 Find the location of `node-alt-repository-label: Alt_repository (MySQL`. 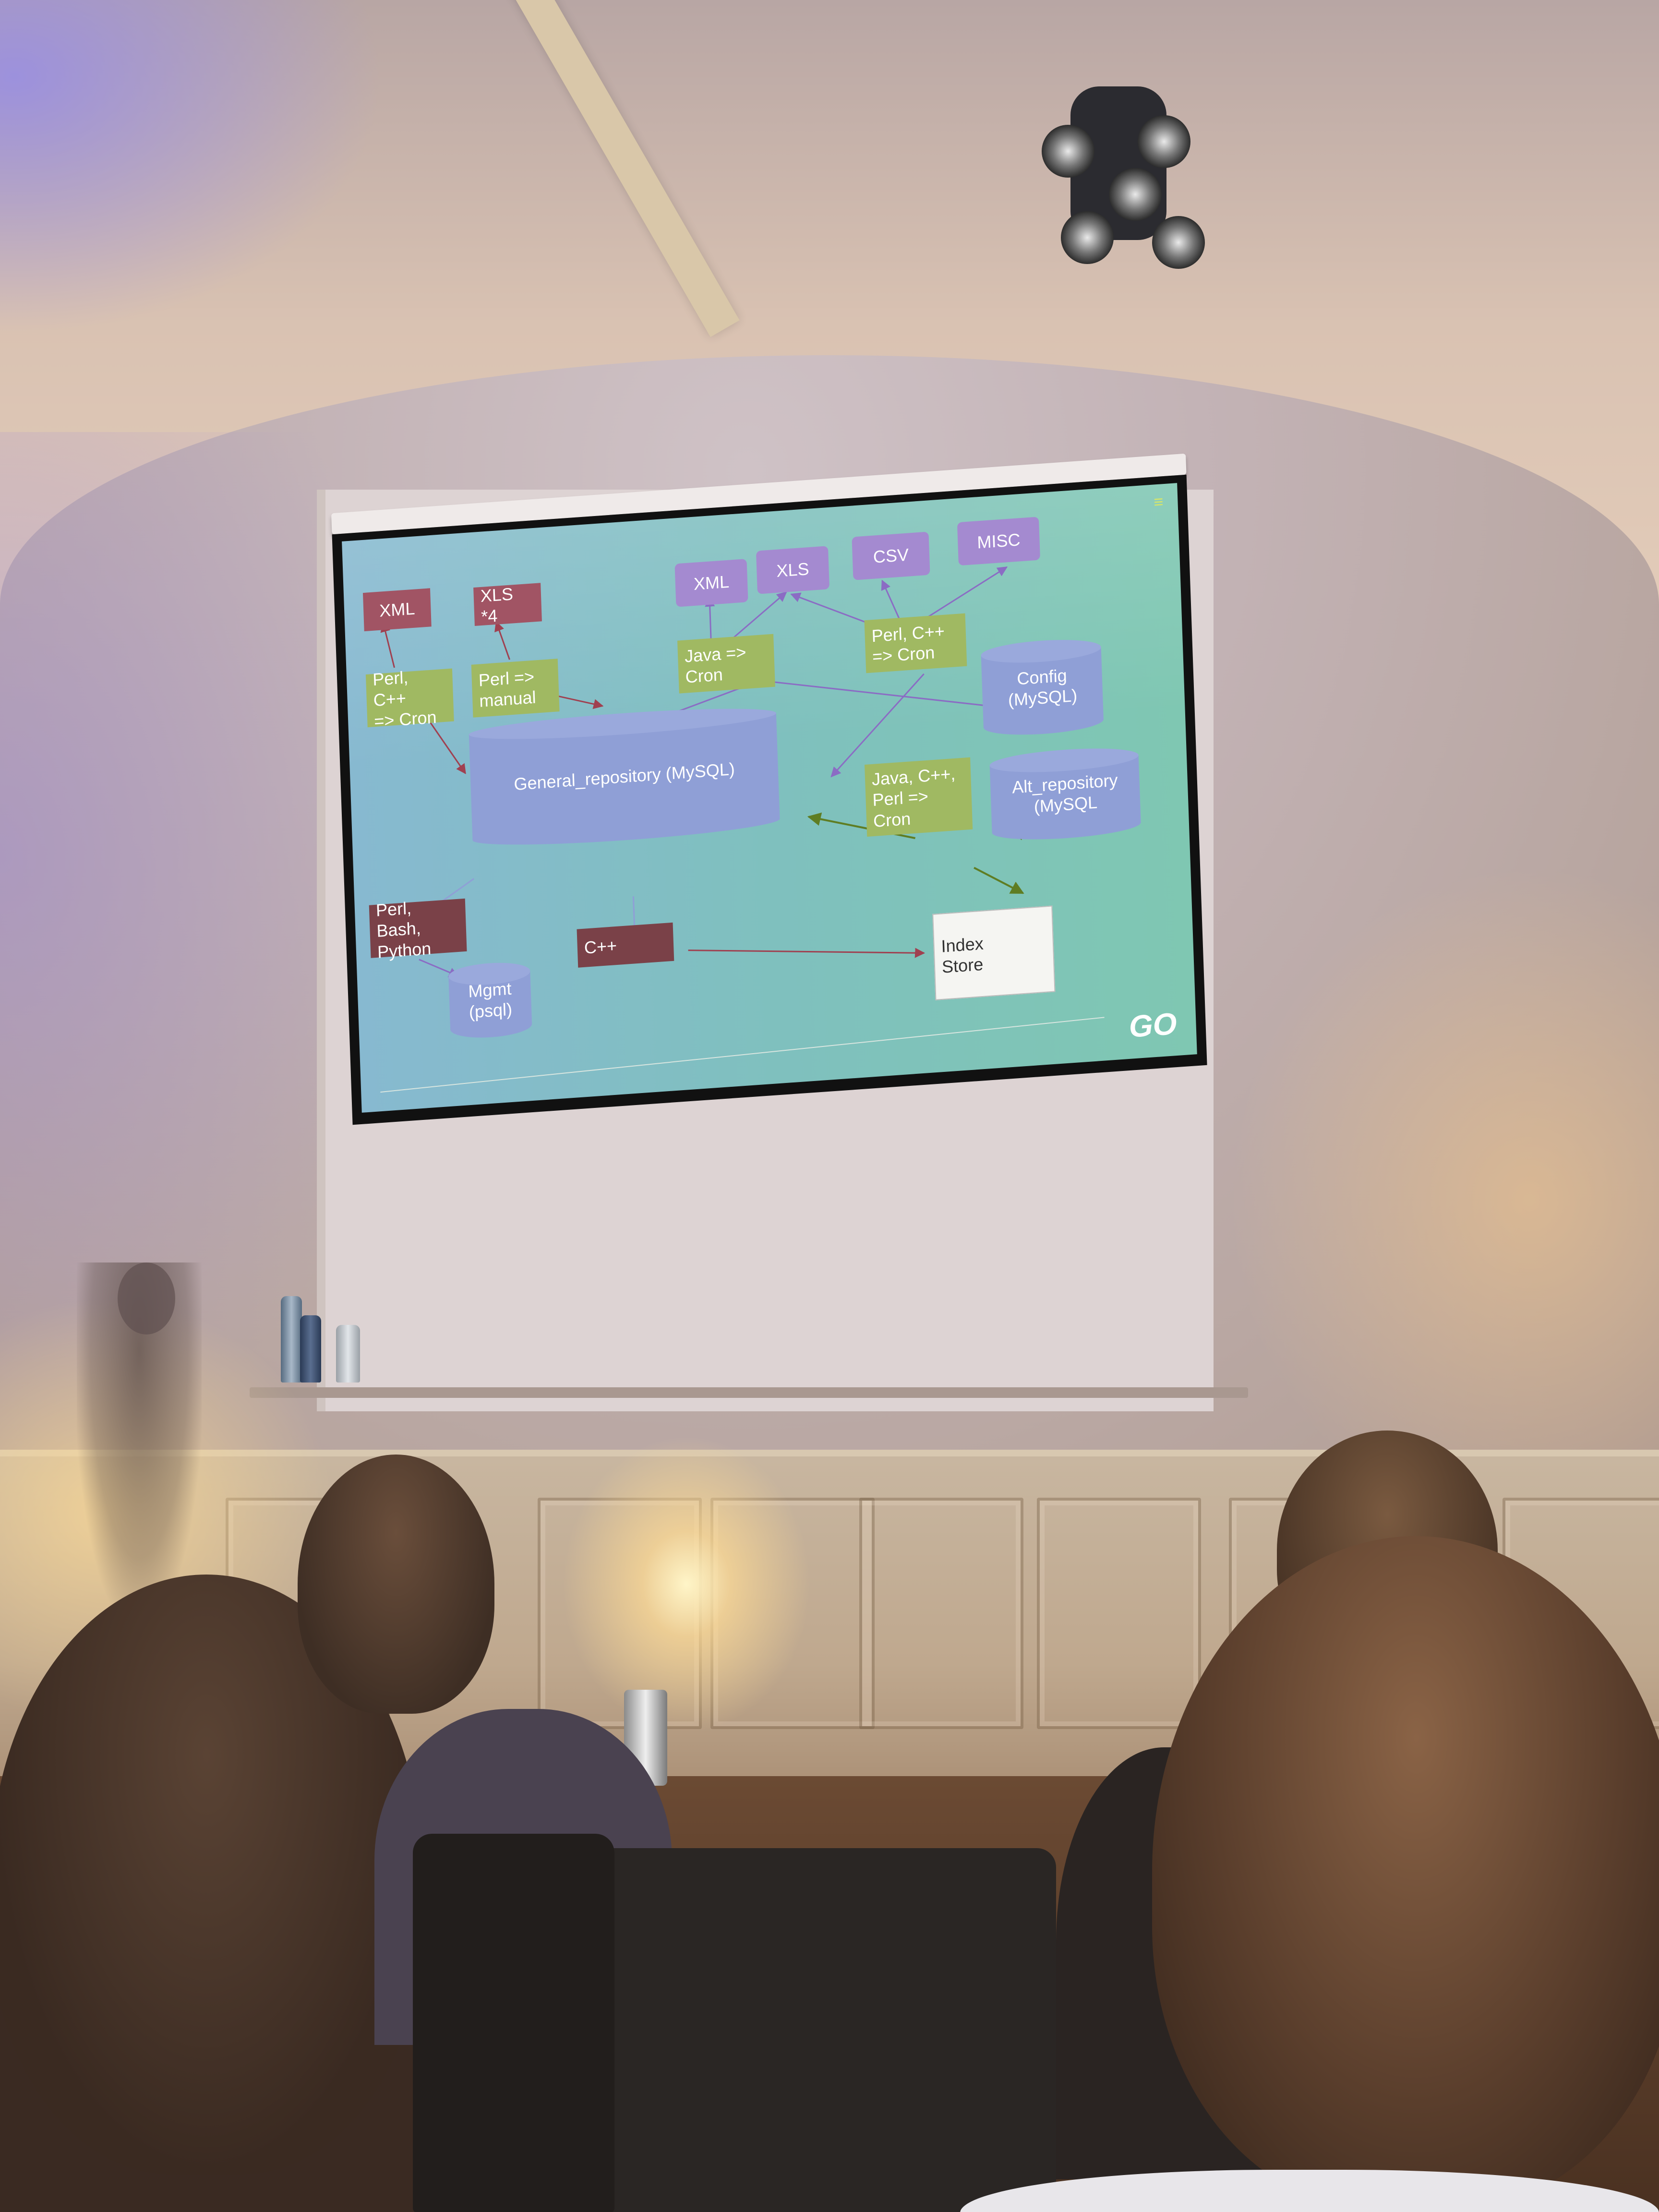

node-alt-repository-label: Alt_repository (MySQL is located at coordinates (1064, 793).